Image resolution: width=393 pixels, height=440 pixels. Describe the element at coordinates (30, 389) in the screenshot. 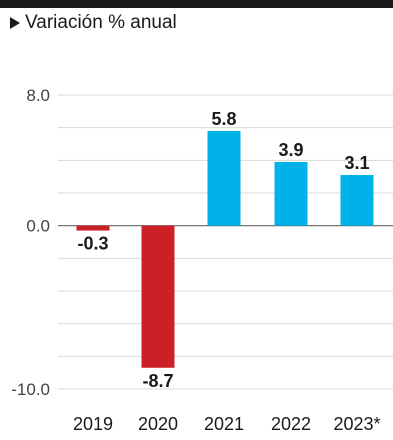

I see `y-tick-label: -10.0` at that location.